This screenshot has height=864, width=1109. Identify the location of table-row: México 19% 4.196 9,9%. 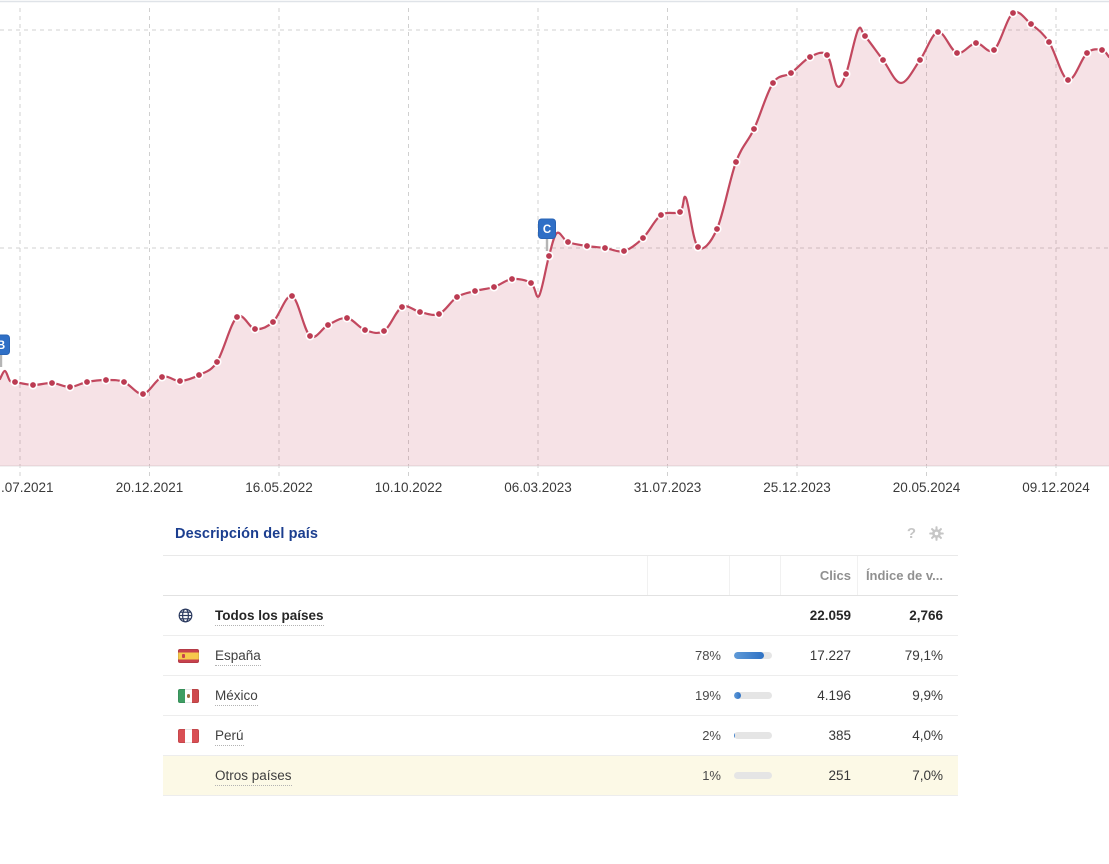
(560, 696).